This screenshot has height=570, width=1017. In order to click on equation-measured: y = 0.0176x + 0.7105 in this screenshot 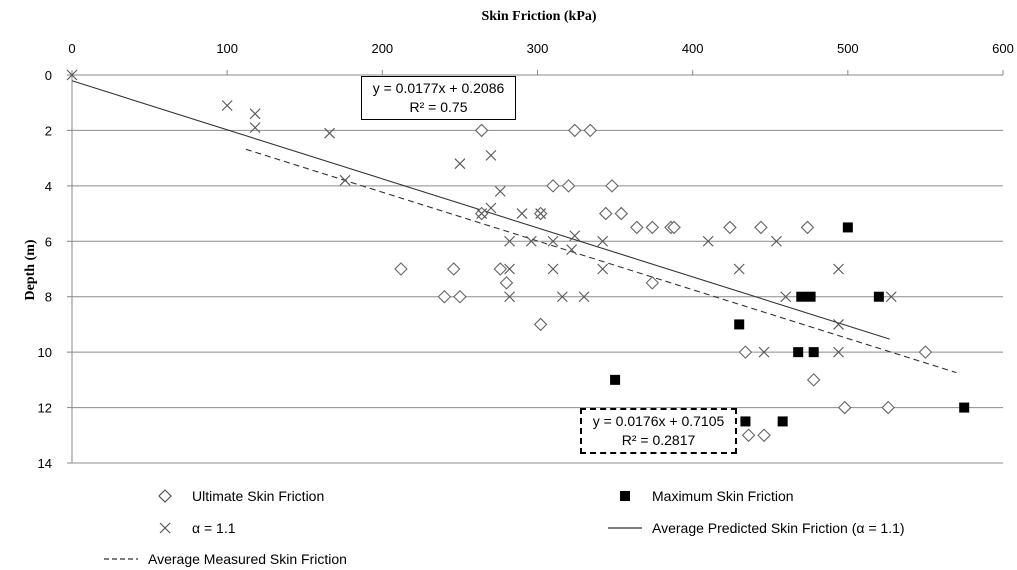, I will do `click(658, 421)`.